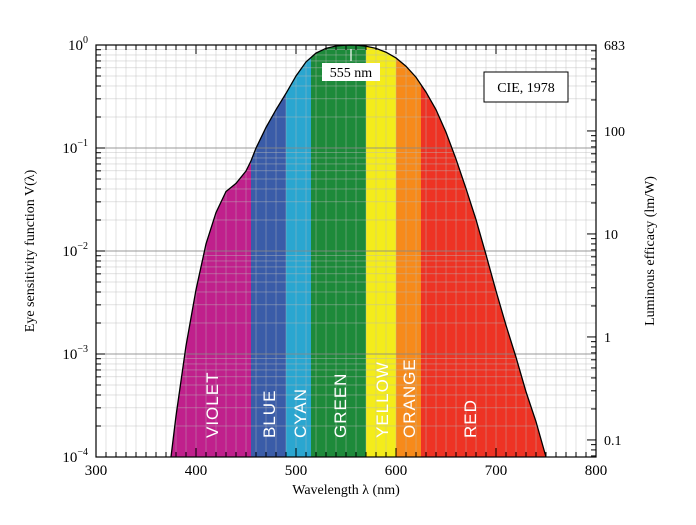 The width and height of the screenshot is (696, 525). What do you see at coordinates (650, 251) in the screenshot?
I see `right-axis-title: Luminous efficacy (lm/W)` at bounding box center [650, 251].